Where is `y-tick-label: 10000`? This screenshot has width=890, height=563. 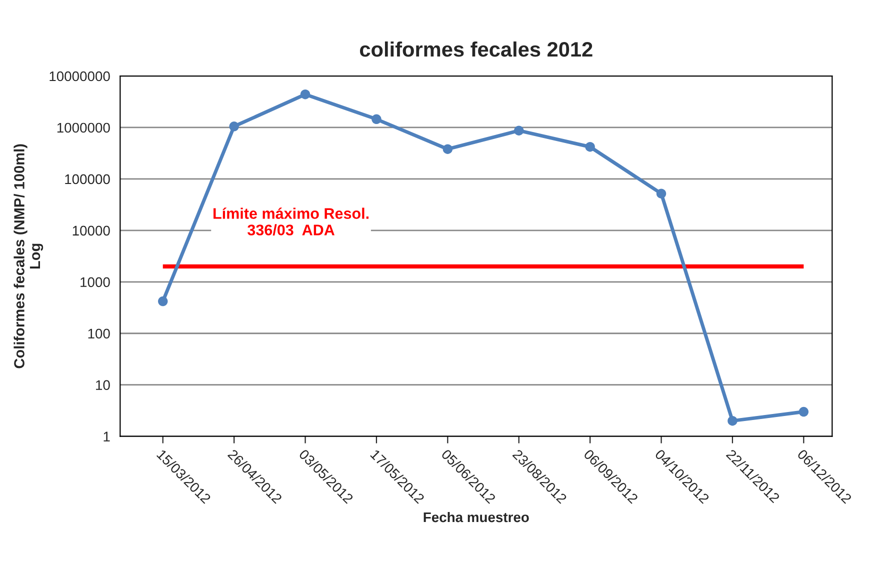
y-tick-label: 10000 is located at coordinates (91, 231).